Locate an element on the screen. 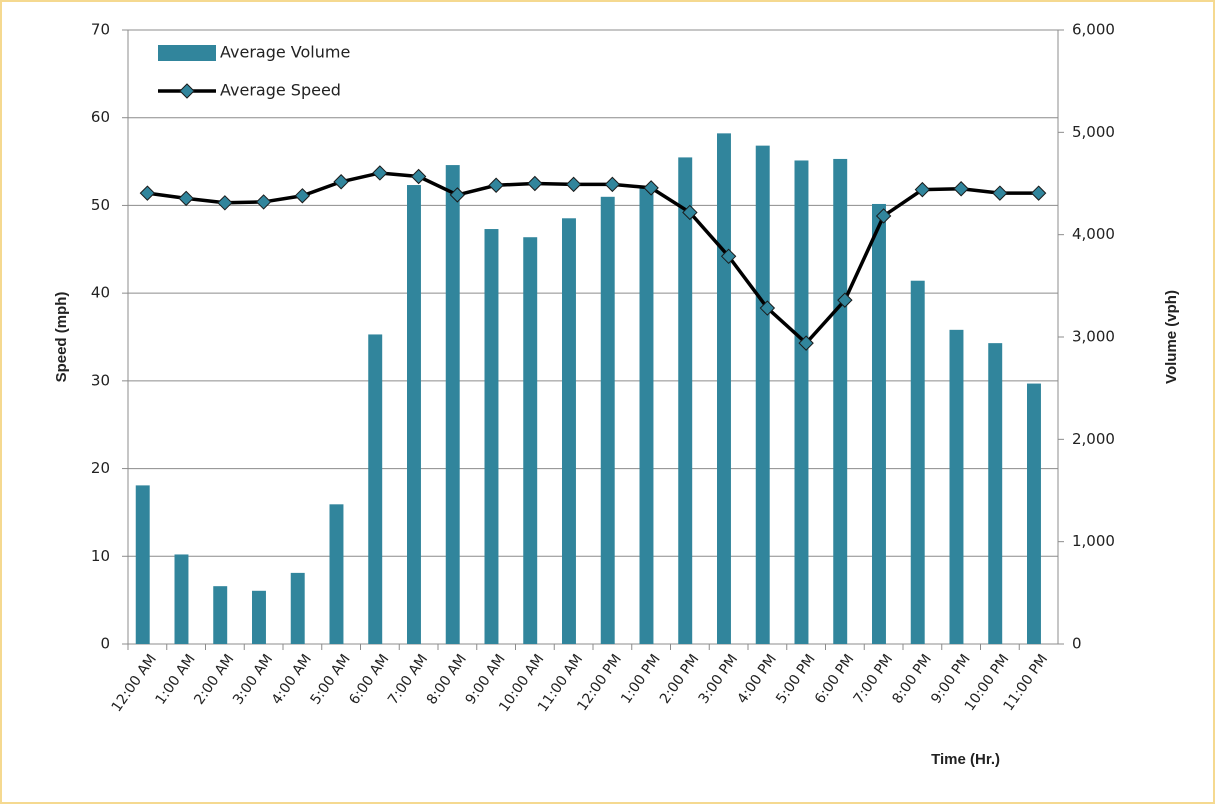 The width and height of the screenshot is (1215, 804). y2-tick-label: 0 is located at coordinates (1077, 644).